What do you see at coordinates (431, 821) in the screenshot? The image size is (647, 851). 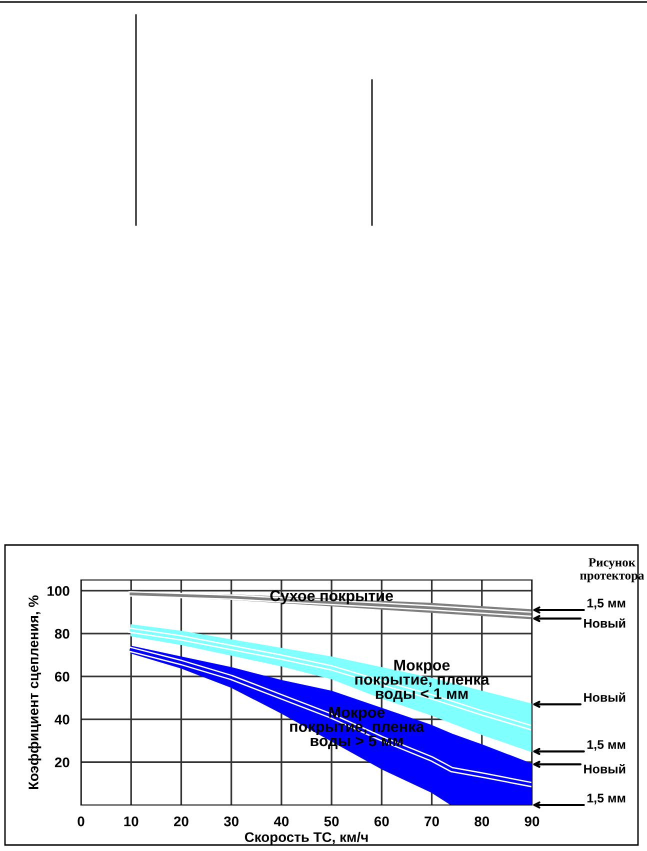 I see `x-tick-label: 70` at bounding box center [431, 821].